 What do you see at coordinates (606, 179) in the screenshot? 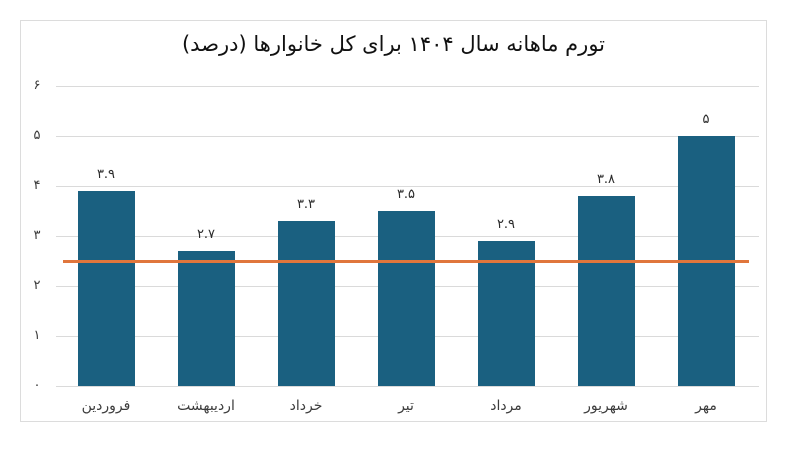
I see `bar-value-label: ۳.۸` at bounding box center [606, 179].